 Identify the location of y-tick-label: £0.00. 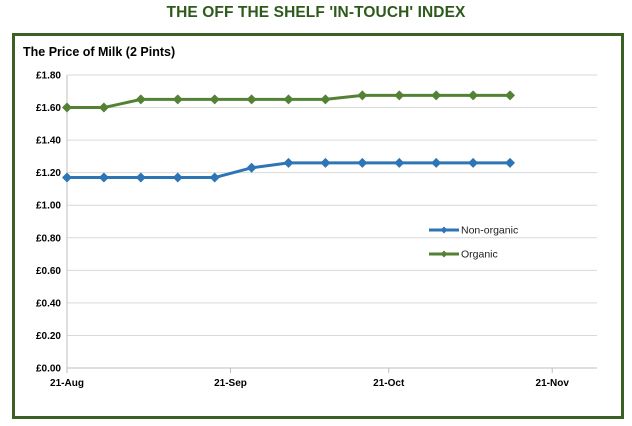
(48, 369).